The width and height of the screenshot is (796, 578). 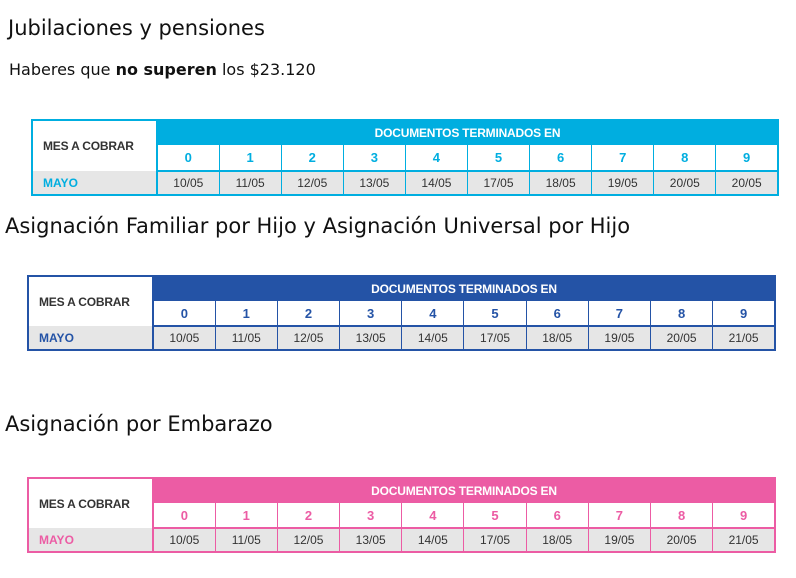 What do you see at coordinates (136, 28) in the screenshot?
I see `section-title-jubilaciones: Jubilaciones y pensiones` at bounding box center [136, 28].